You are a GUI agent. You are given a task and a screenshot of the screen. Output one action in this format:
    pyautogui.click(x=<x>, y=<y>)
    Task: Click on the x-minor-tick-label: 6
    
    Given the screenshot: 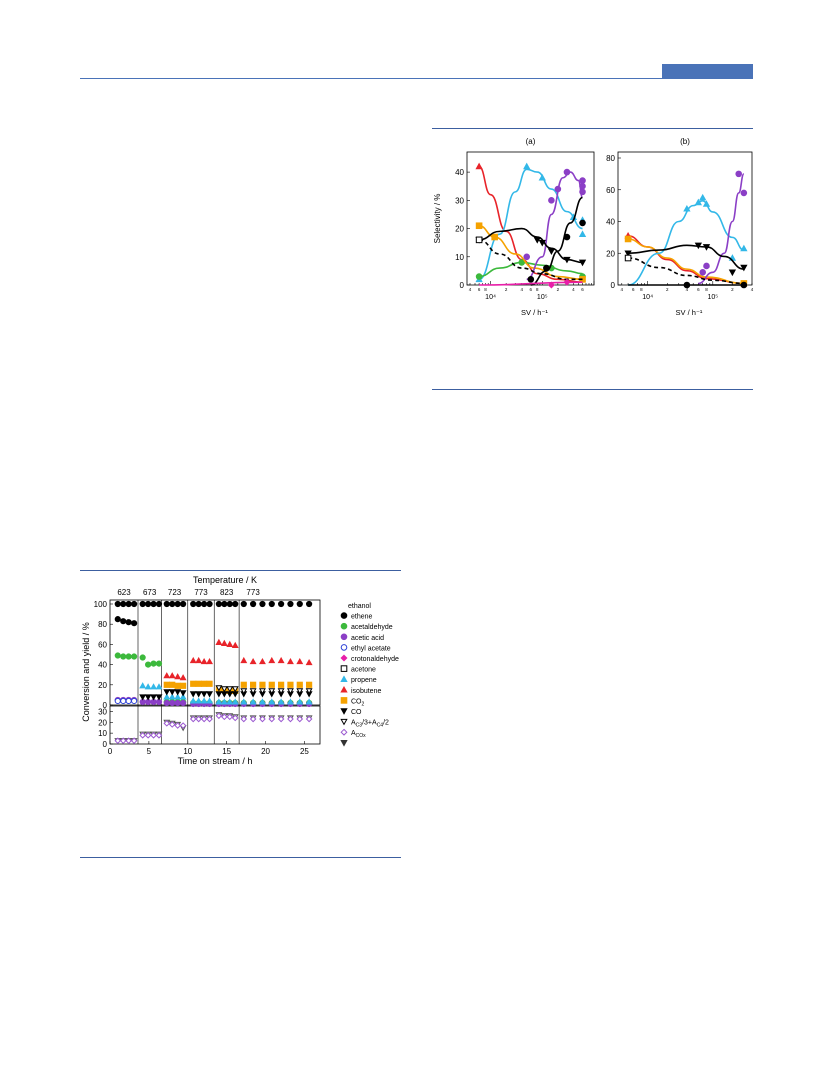 What is the action you would take?
    pyautogui.click(x=582, y=289)
    